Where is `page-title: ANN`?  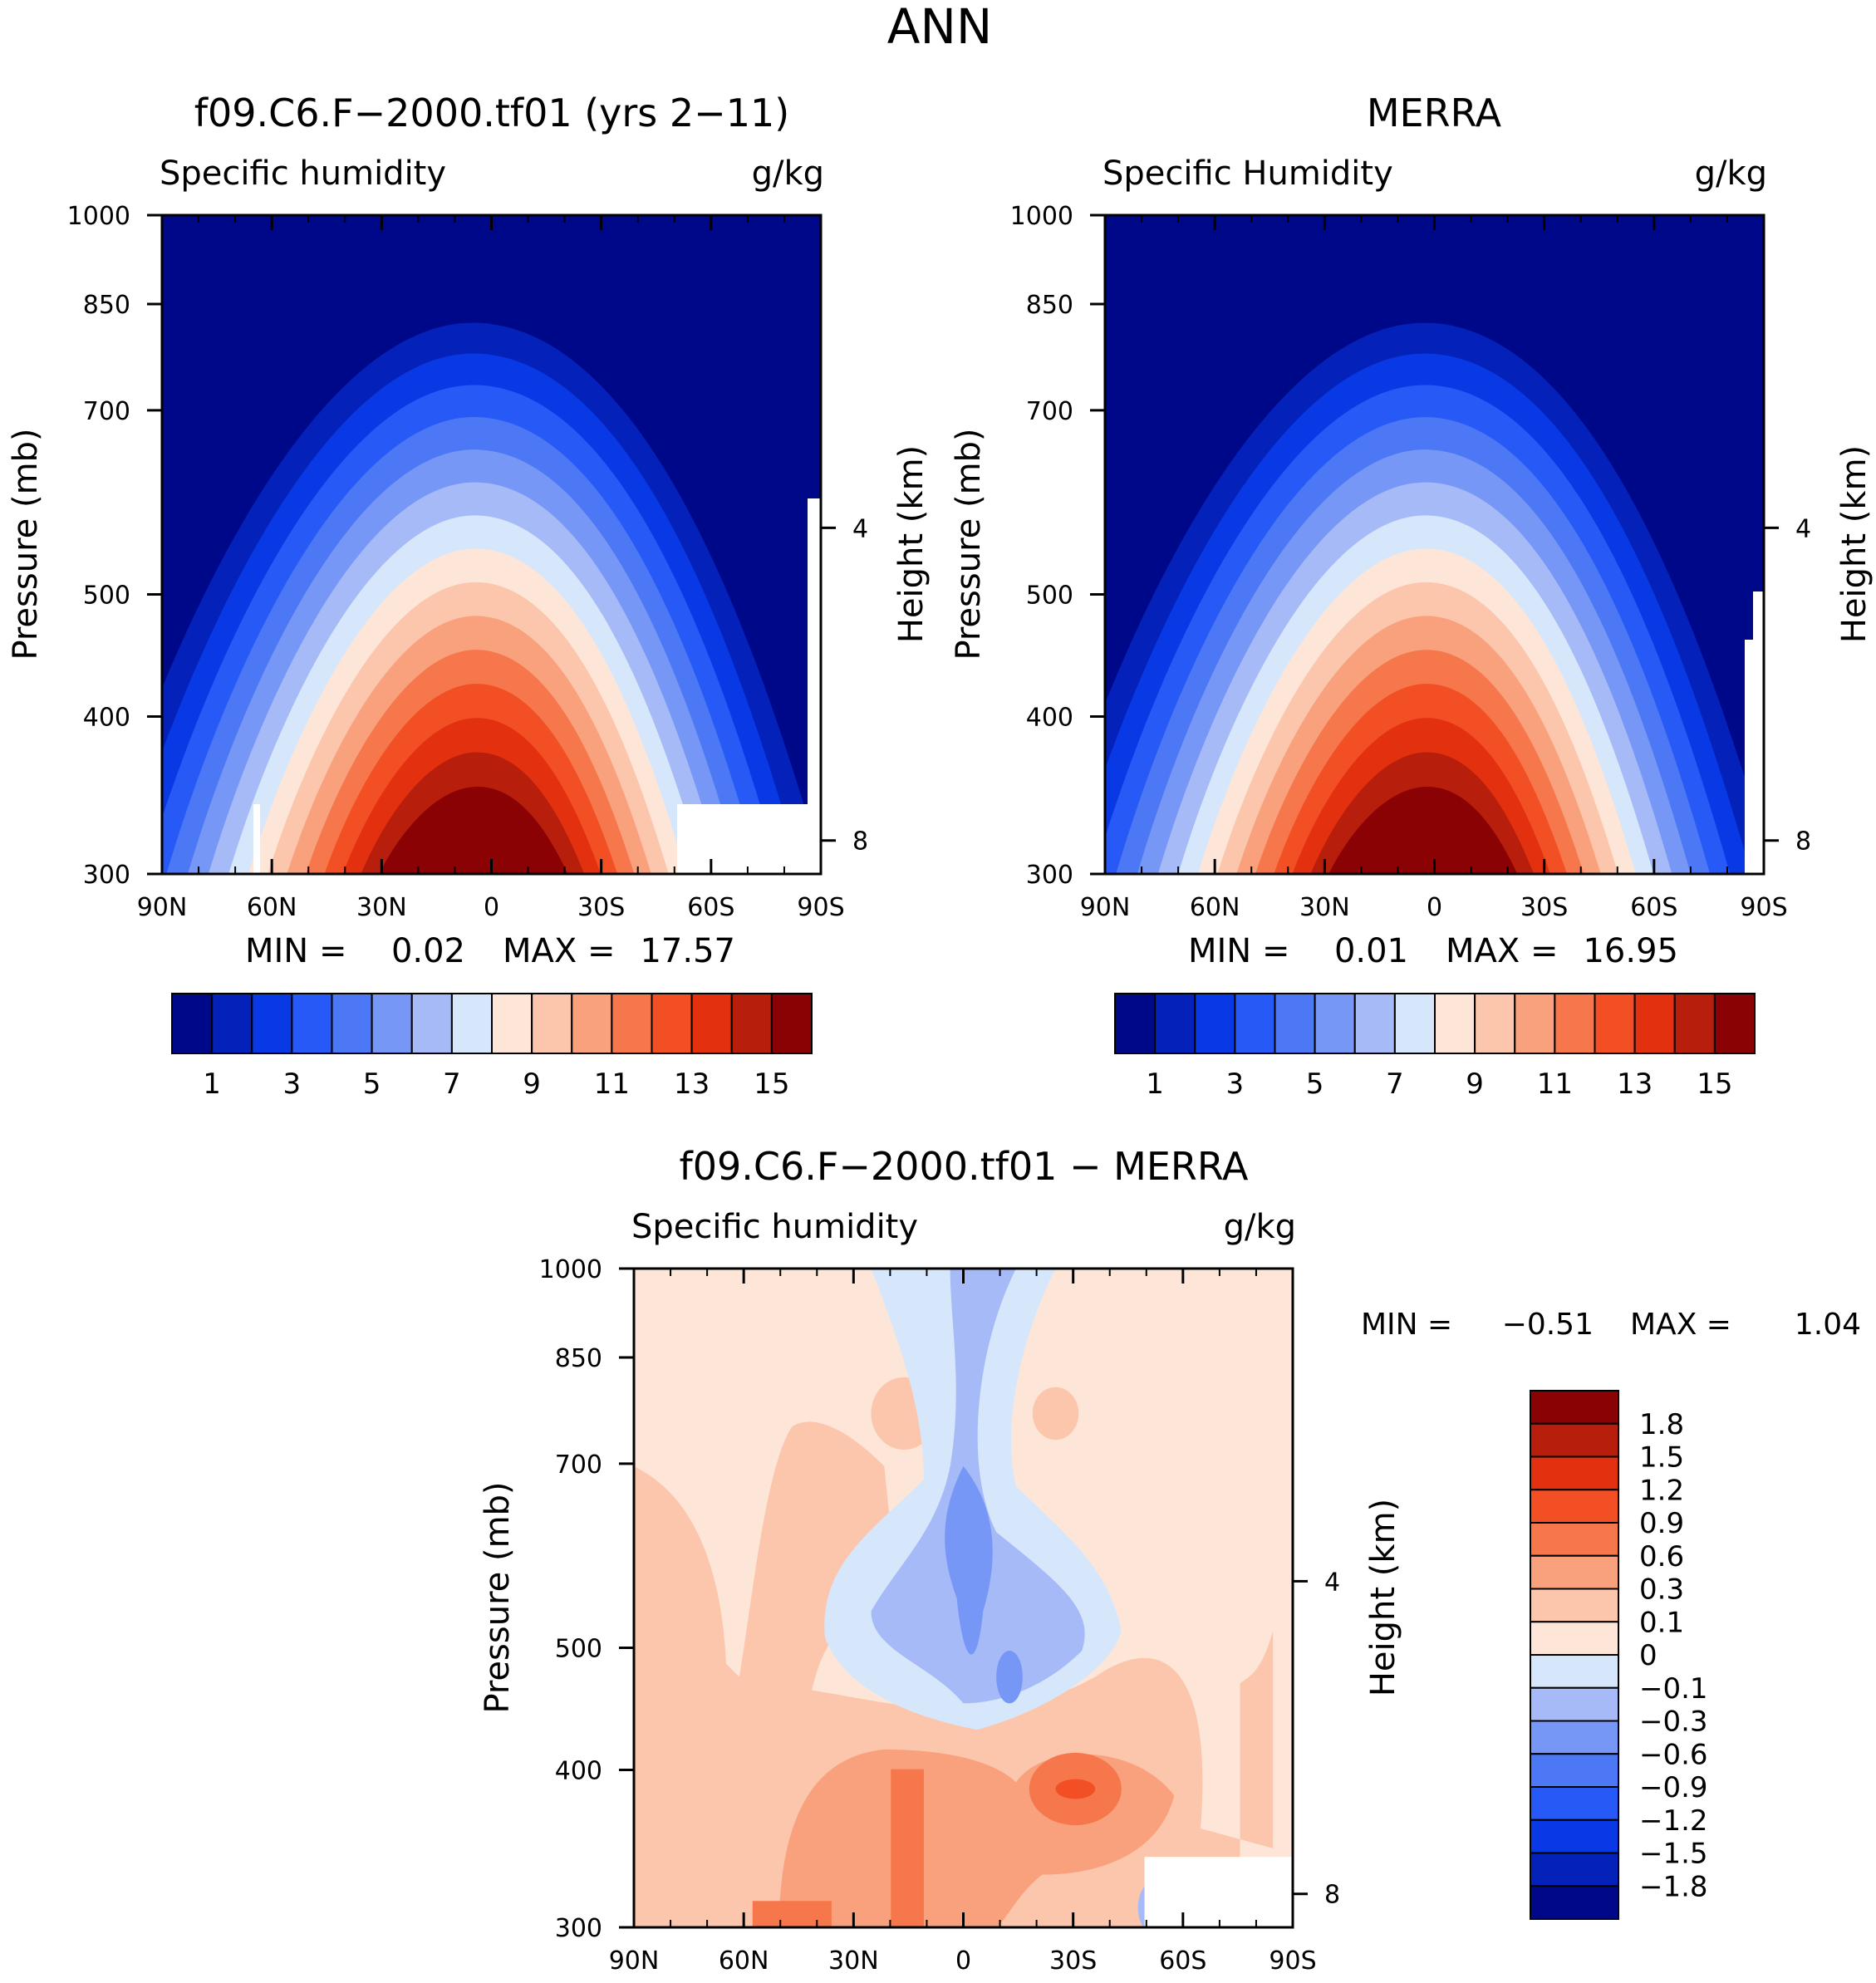 page-title: ANN is located at coordinates (939, 27).